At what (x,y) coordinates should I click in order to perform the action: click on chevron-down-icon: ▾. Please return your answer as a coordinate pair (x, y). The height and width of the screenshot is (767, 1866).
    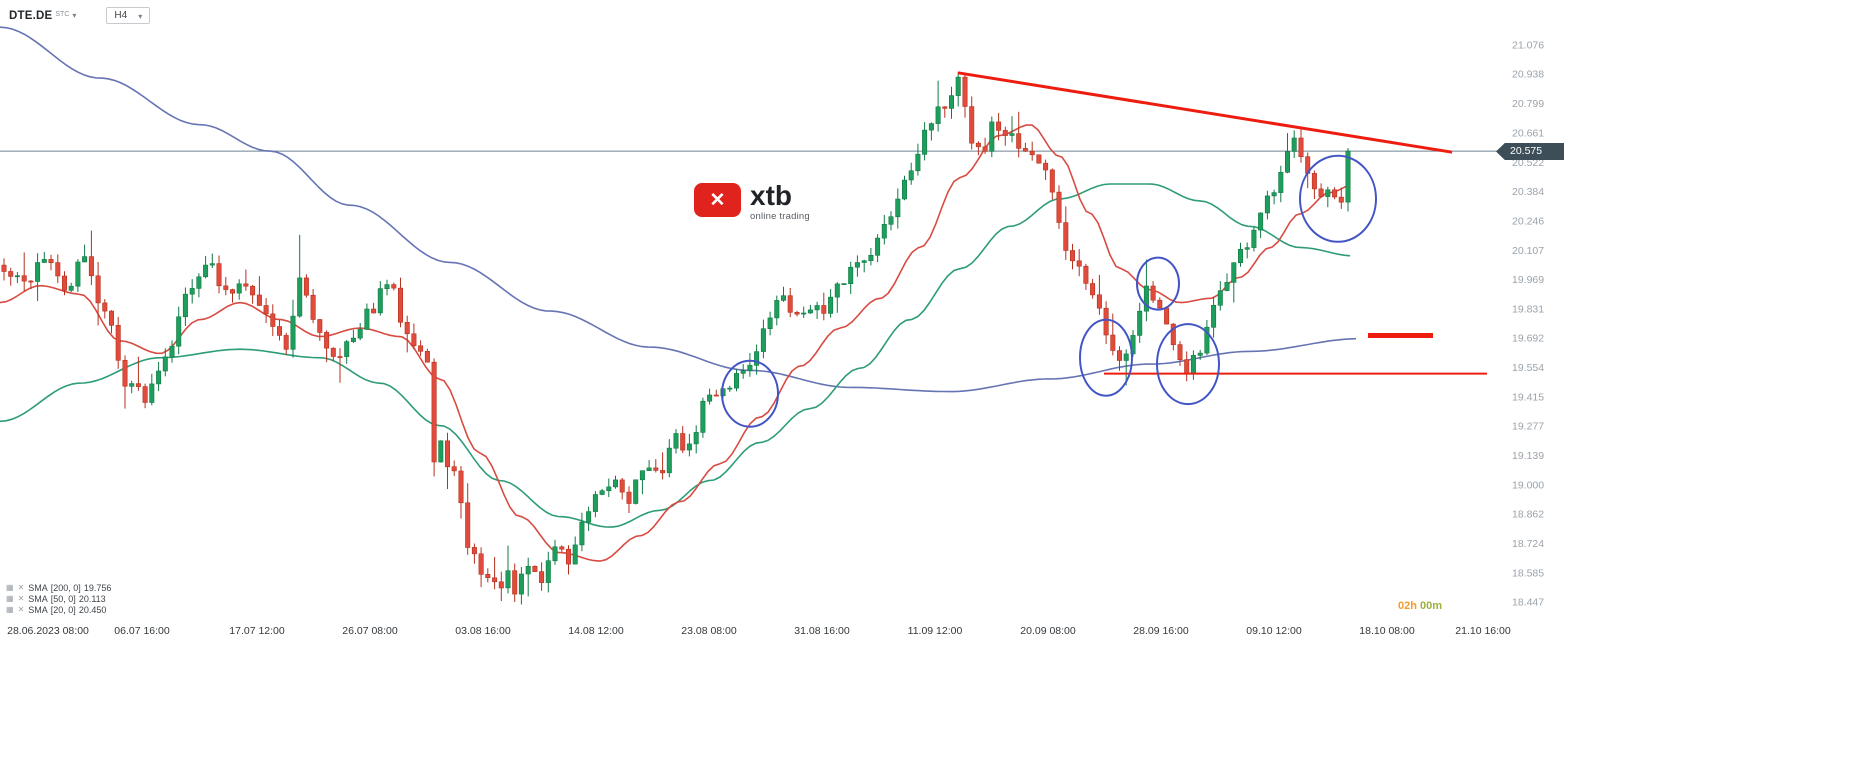
    Looking at the image, I should click on (74, 15).